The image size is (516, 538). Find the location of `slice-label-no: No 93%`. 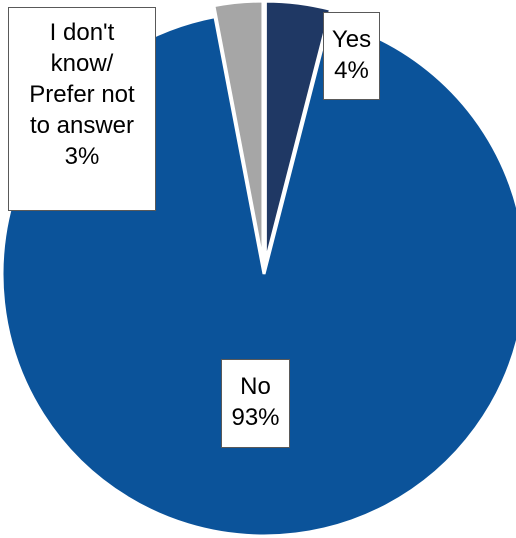

slice-label-no: No 93% is located at coordinates (255, 403).